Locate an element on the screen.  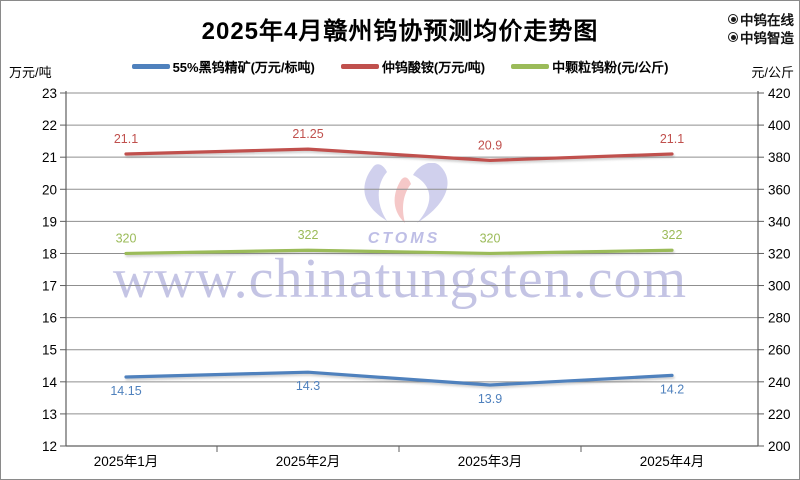
legend-item-2: 中颗粒钨粉(元/公斤) is located at coordinates (589, 66).